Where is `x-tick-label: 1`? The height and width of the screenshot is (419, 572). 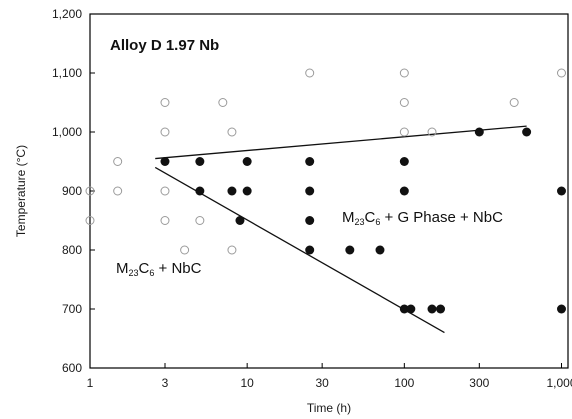
x-tick-label: 1 is located at coordinates (90, 383).